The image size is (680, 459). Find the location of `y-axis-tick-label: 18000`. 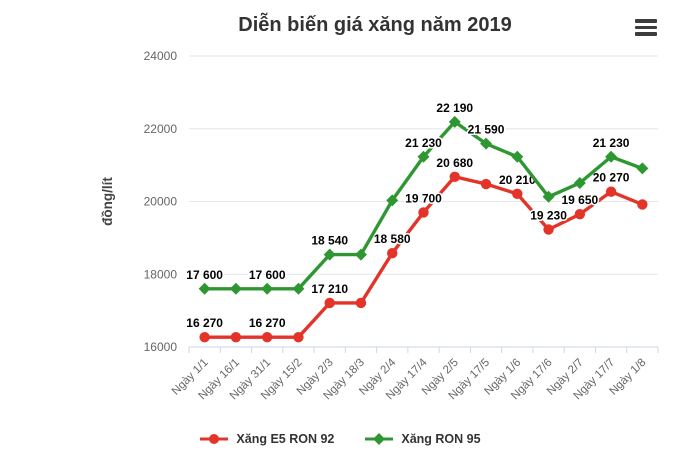

y-axis-tick-label: 18000 is located at coordinates (161, 274).